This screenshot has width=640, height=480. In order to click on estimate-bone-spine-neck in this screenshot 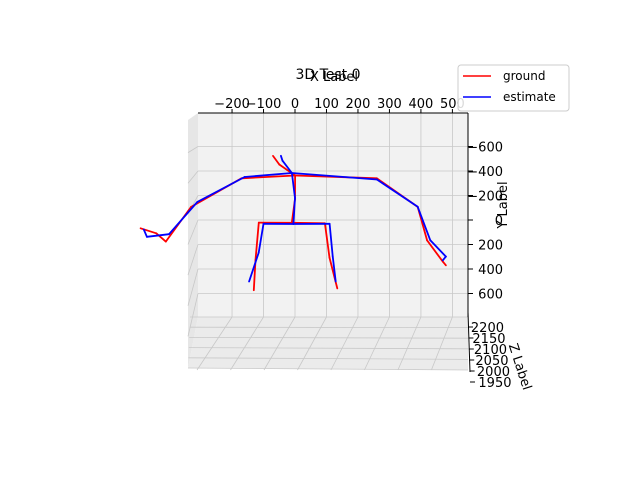, I will do `click(293, 185)`.